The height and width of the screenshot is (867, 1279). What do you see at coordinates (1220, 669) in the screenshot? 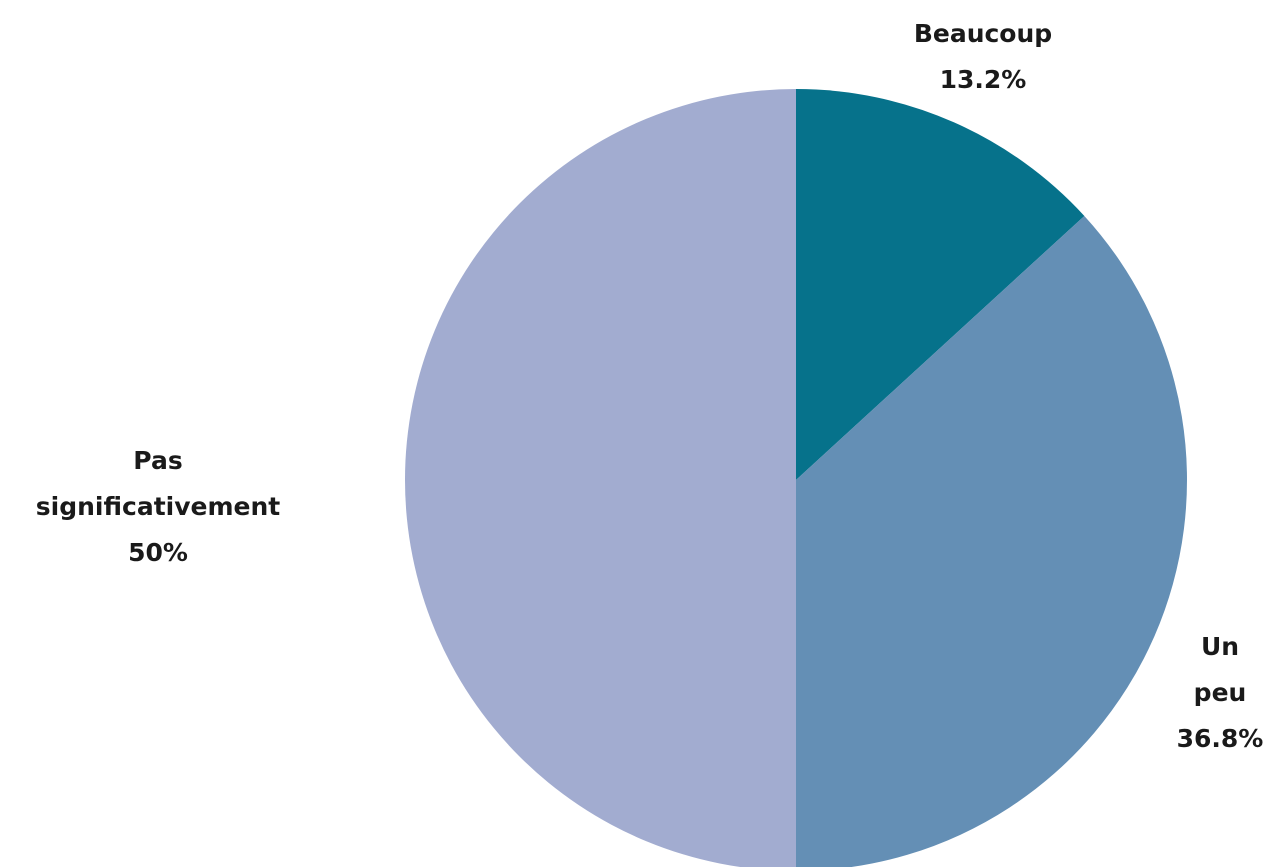
I see `slice-category-label: Un peu` at bounding box center [1220, 669].